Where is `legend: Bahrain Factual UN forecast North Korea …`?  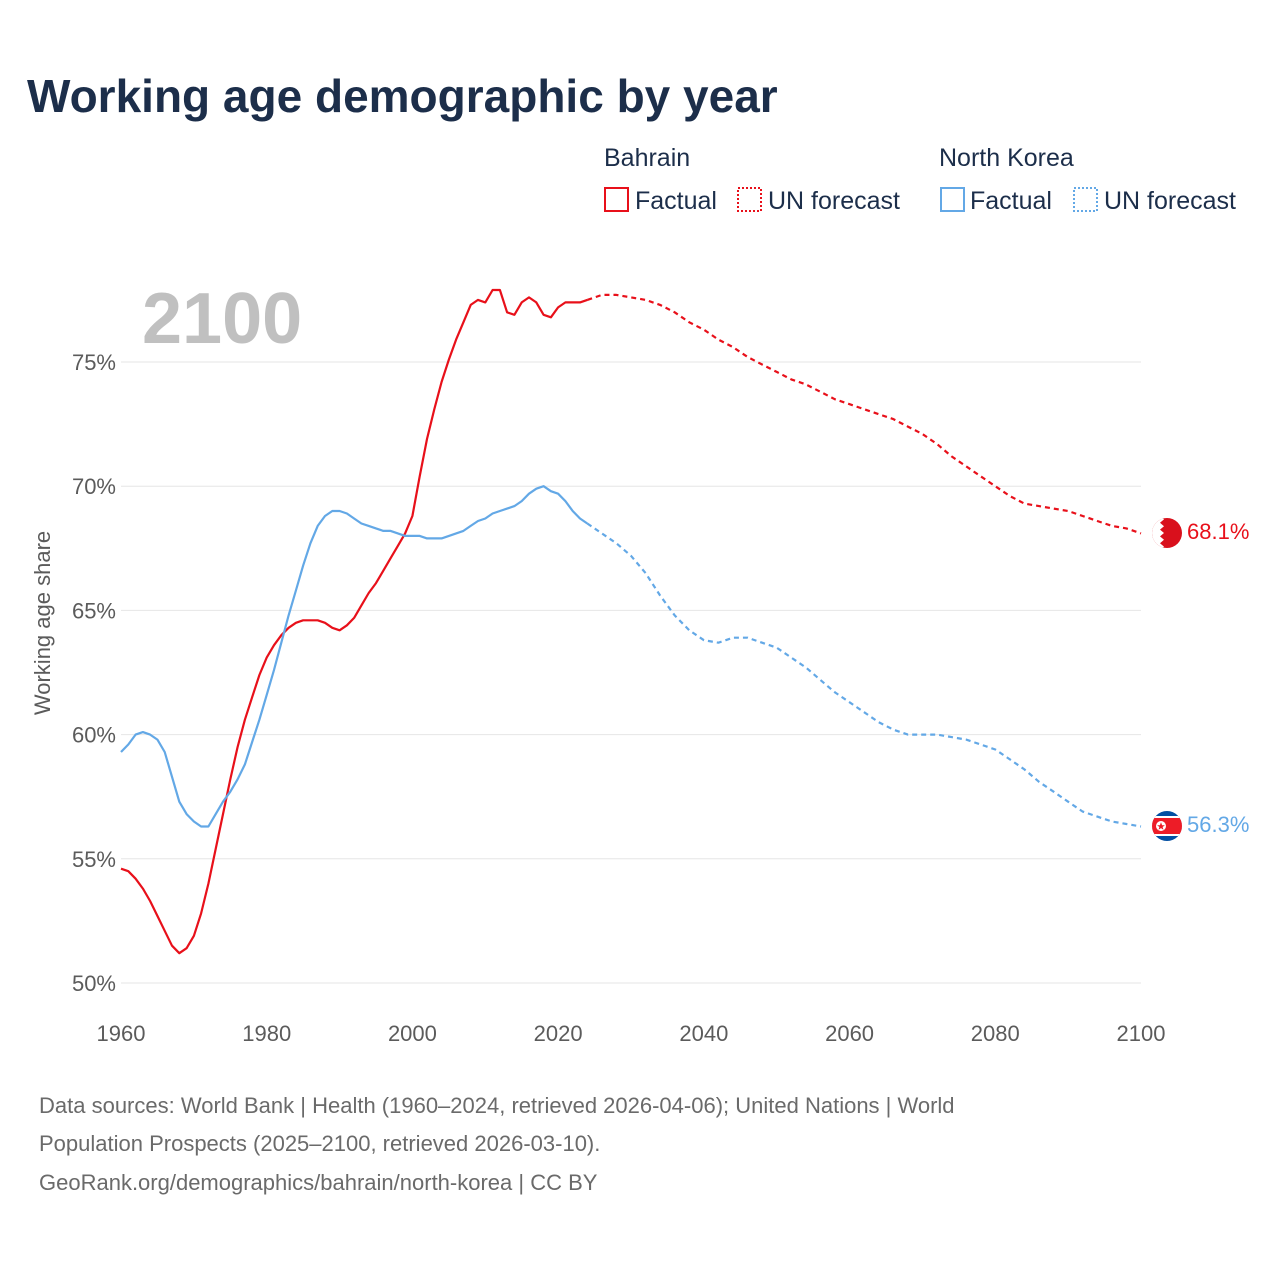
legend: Bahrain Factual UN forecast North Korea … is located at coordinates (920, 179).